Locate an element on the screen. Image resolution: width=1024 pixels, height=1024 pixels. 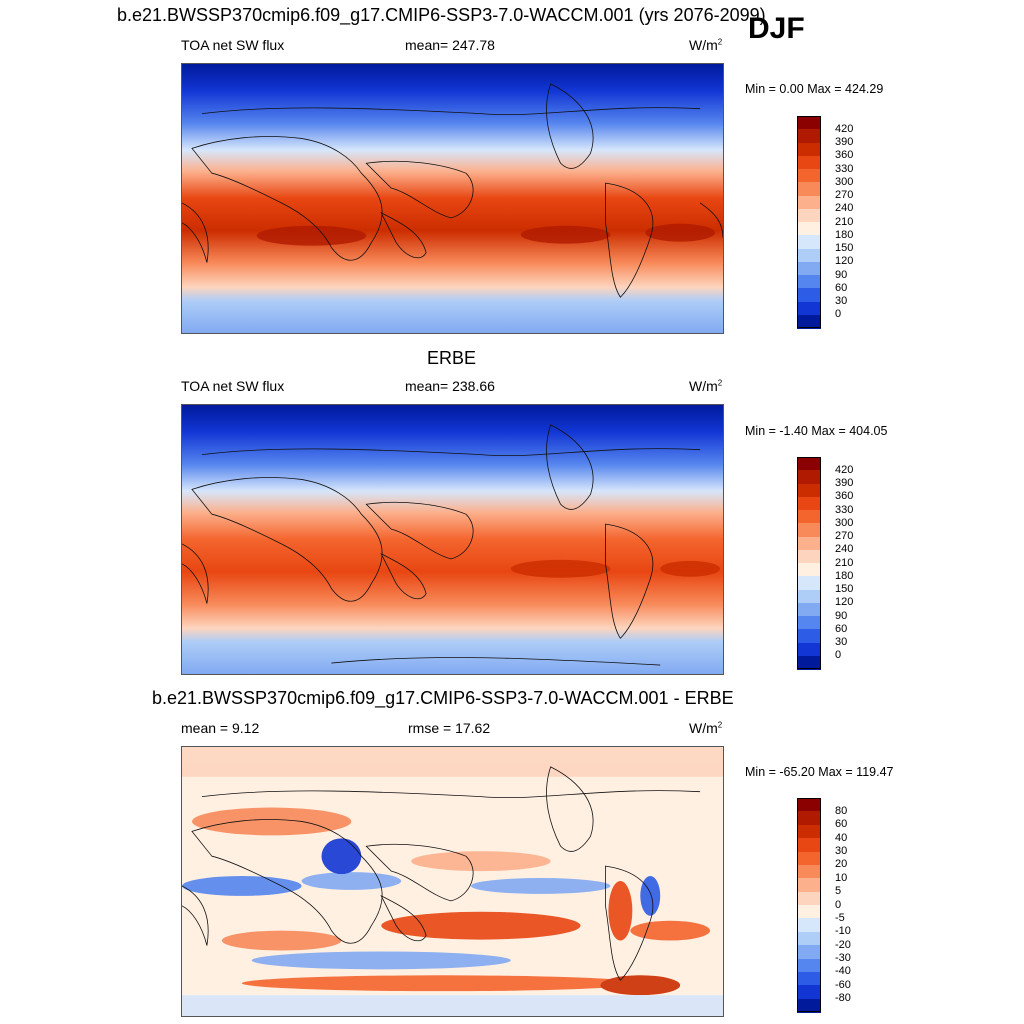
panel1-units: W/m2 is located at coordinates (706, 45).